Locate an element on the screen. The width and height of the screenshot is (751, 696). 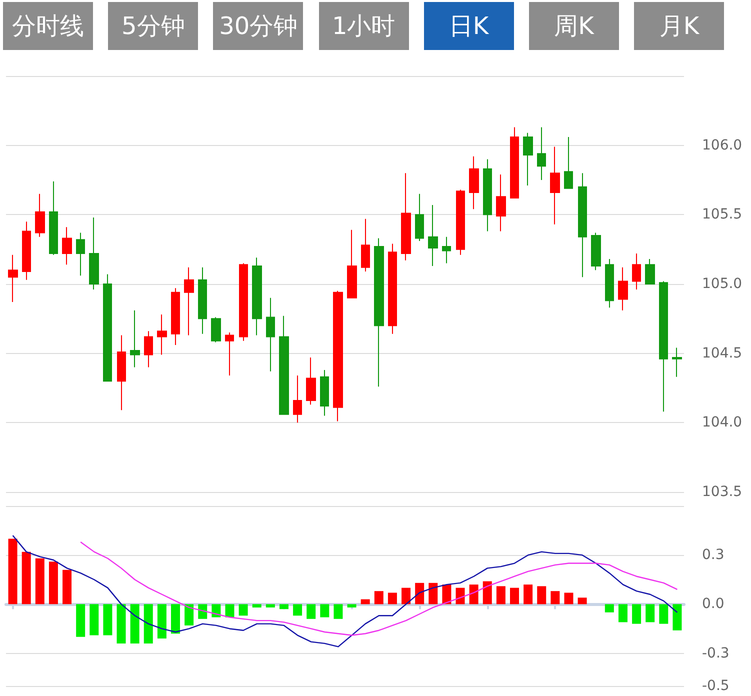
y-tick-label: 104.0 is located at coordinates (722, 422).